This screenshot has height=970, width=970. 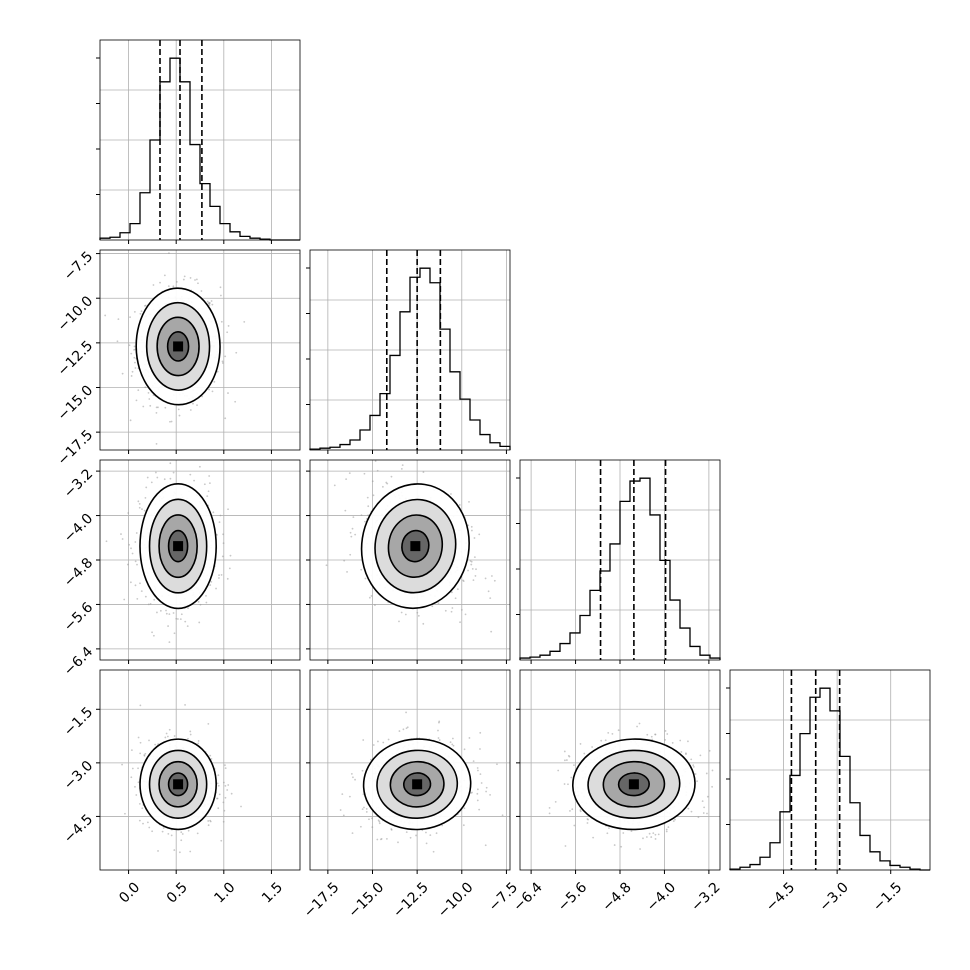 What do you see at coordinates (833, 896) in the screenshot?
I see `x-tick-label: −3.0` at bounding box center [833, 896].